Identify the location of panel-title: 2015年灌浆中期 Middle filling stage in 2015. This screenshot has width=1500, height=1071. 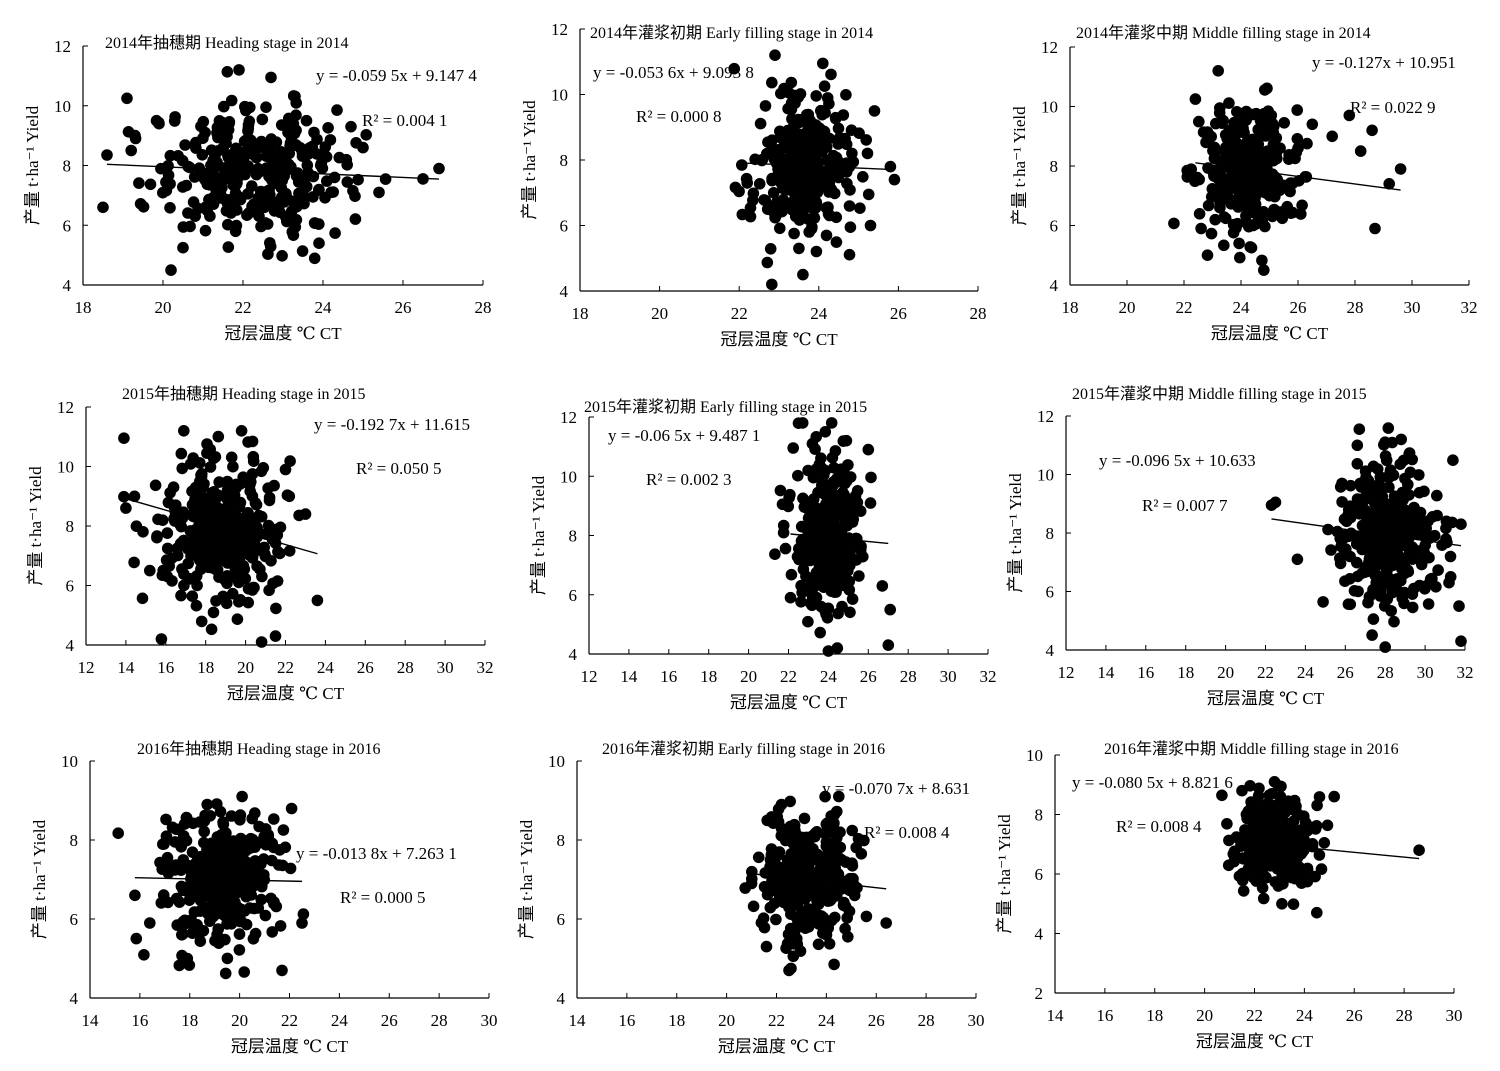
(1219, 394).